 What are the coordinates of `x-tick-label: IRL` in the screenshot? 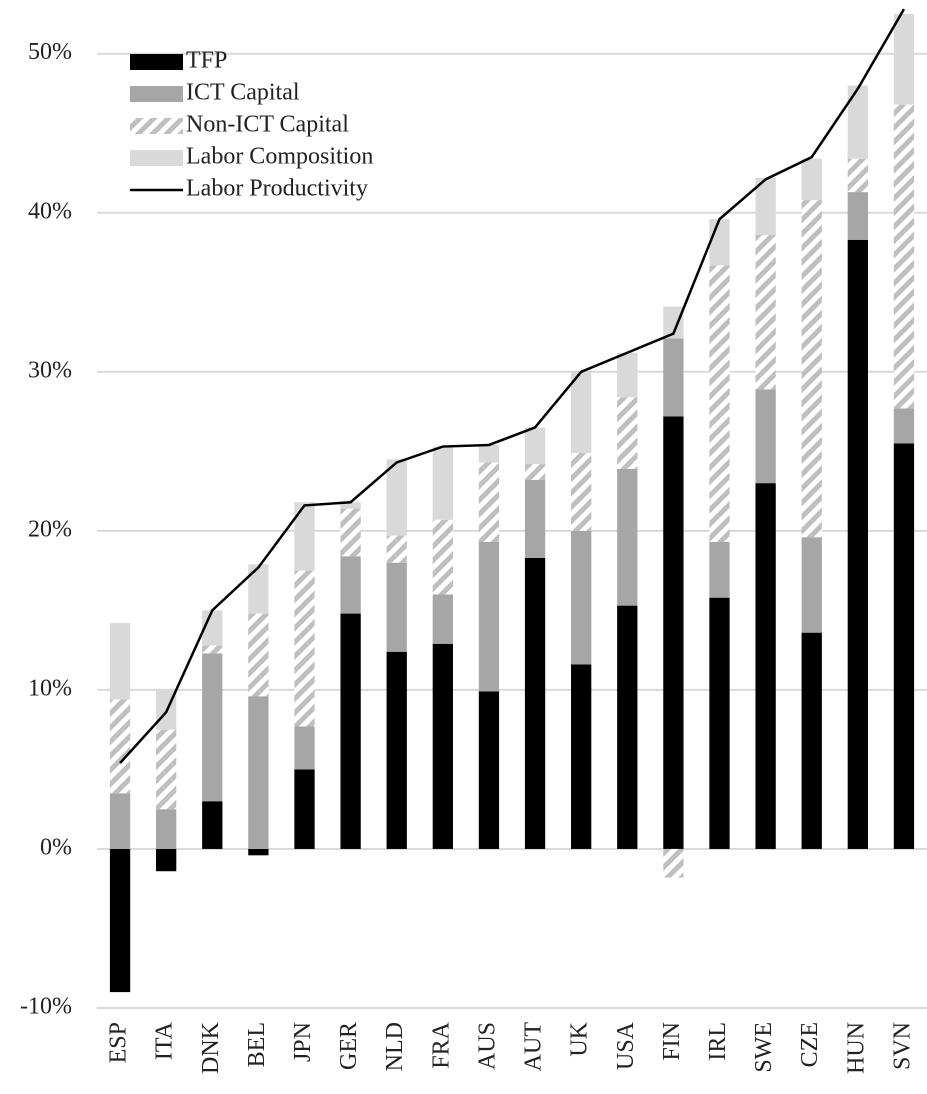 It's located at (718, 1041).